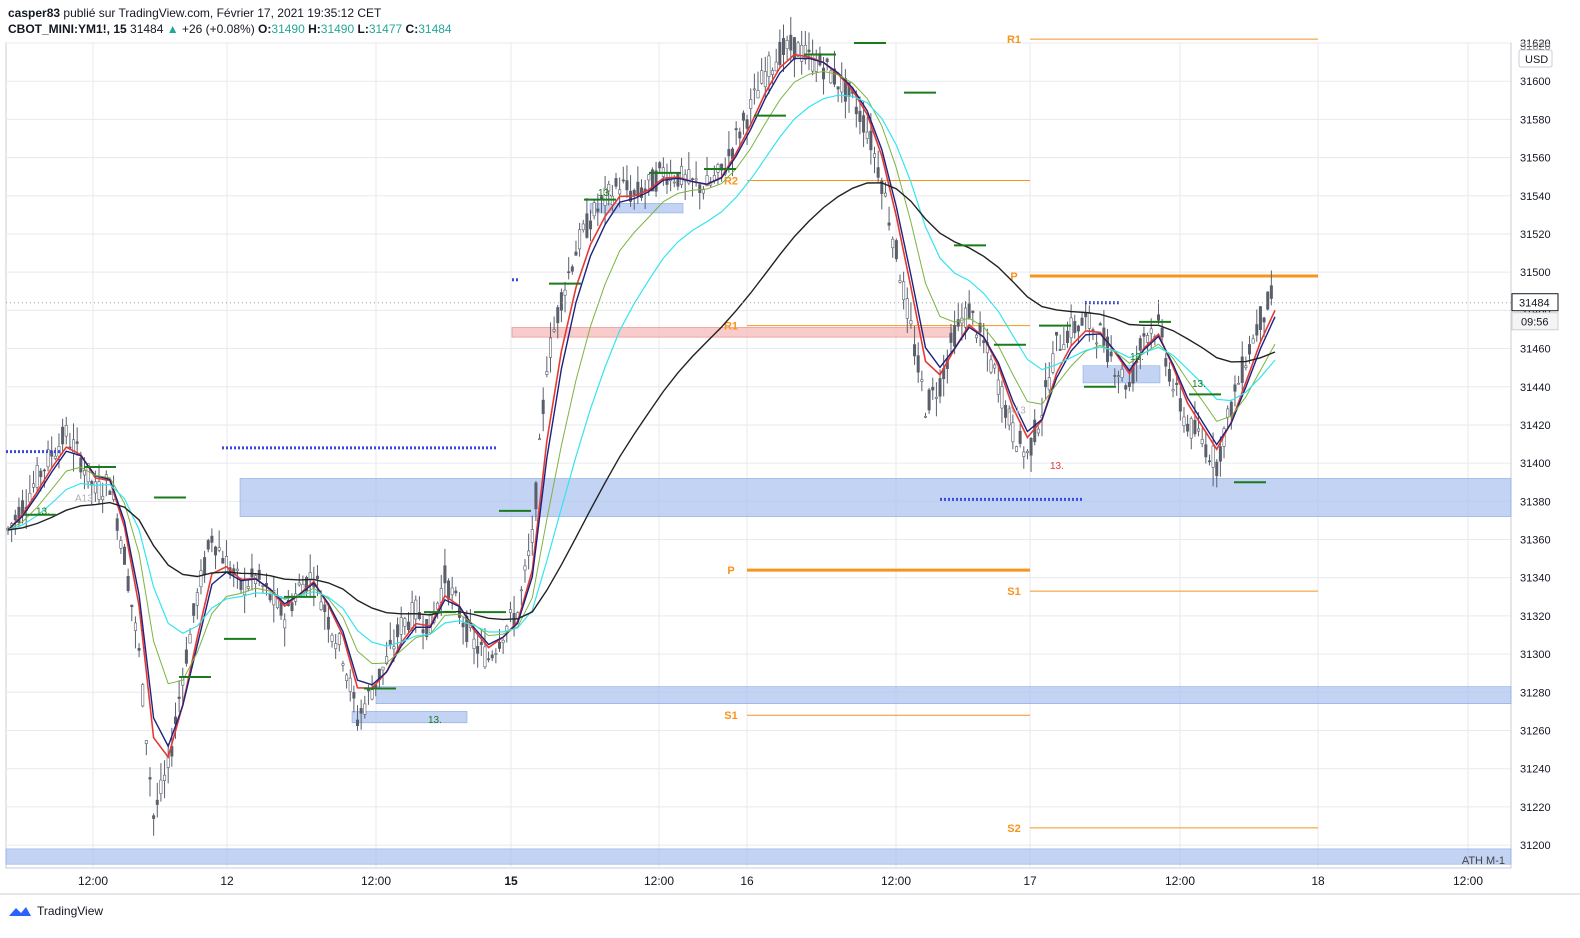 The width and height of the screenshot is (1580, 938). Describe the element at coordinates (67, 29) in the screenshot. I see `symbol-name: CBOT_MINI:YM1!, 15` at that location.